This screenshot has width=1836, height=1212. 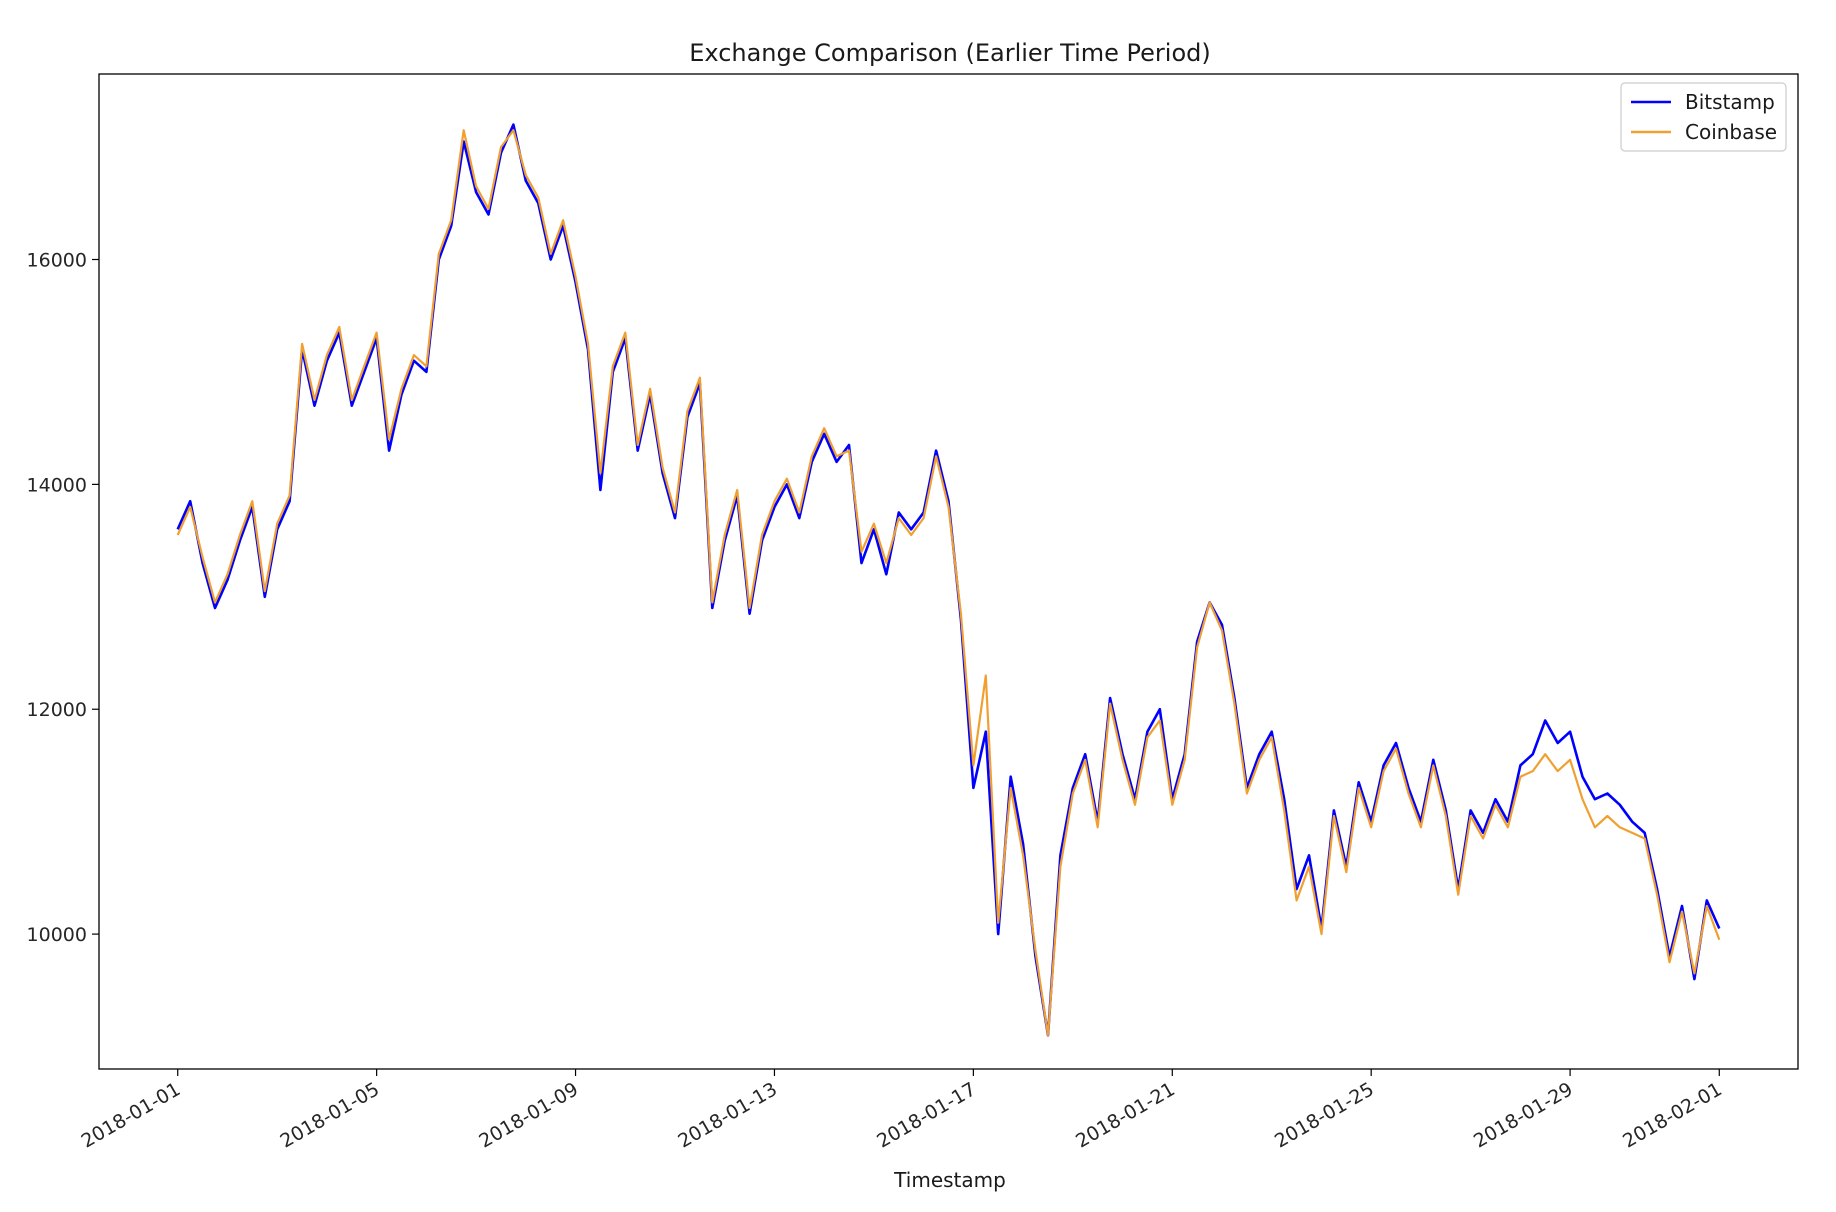 I want to click on legend-label-bitstamp: Bitstamp, so click(x=1730, y=102).